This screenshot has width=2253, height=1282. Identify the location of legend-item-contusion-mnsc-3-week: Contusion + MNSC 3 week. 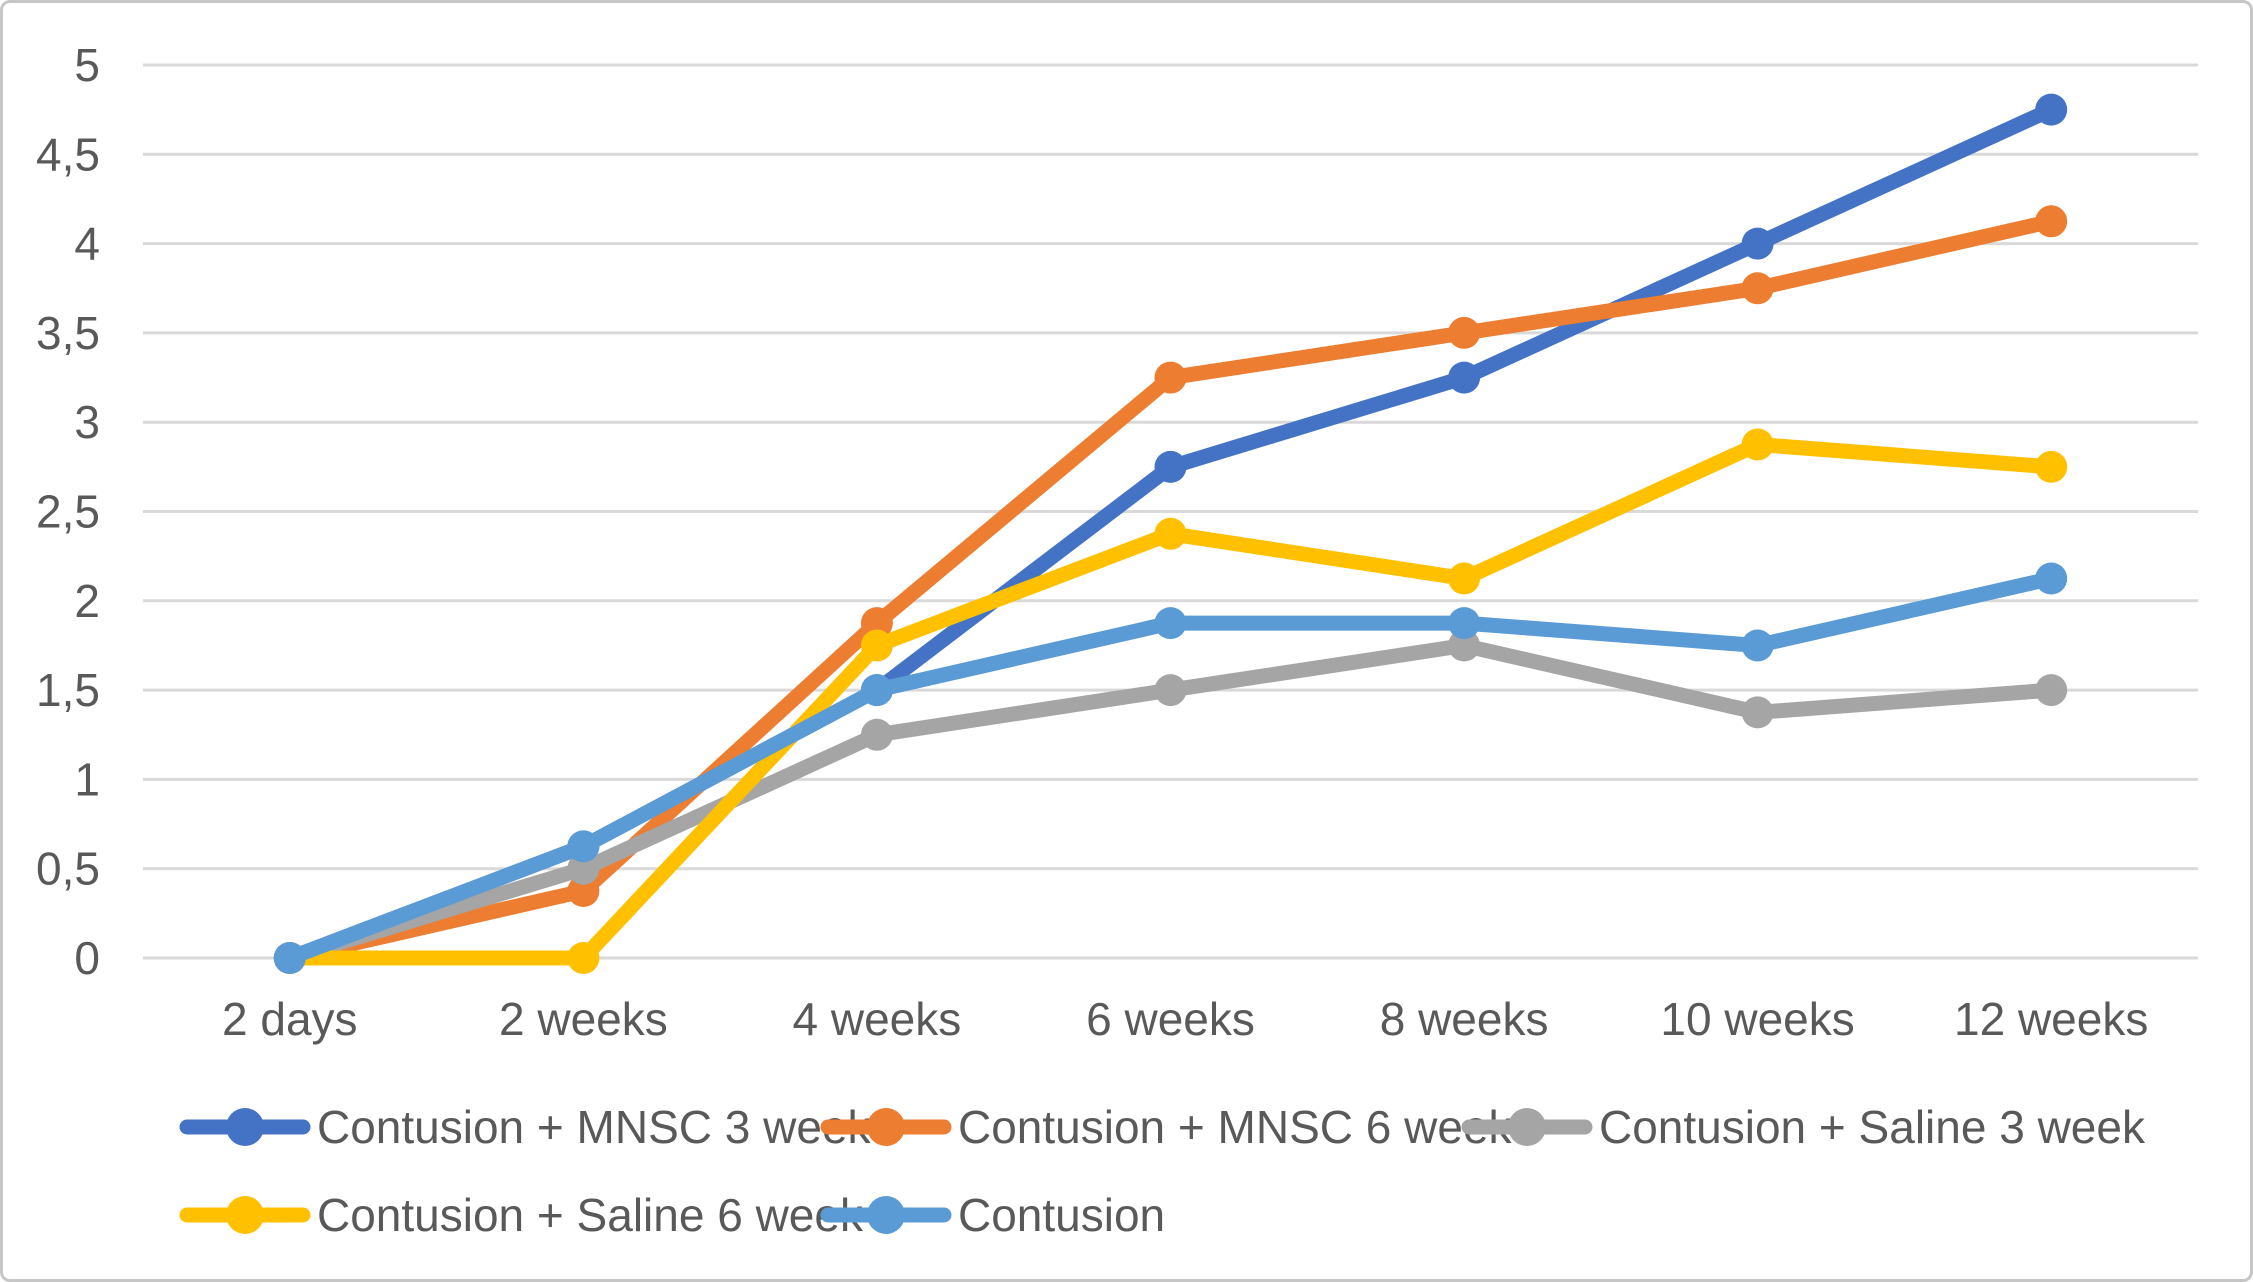
(525, 1127).